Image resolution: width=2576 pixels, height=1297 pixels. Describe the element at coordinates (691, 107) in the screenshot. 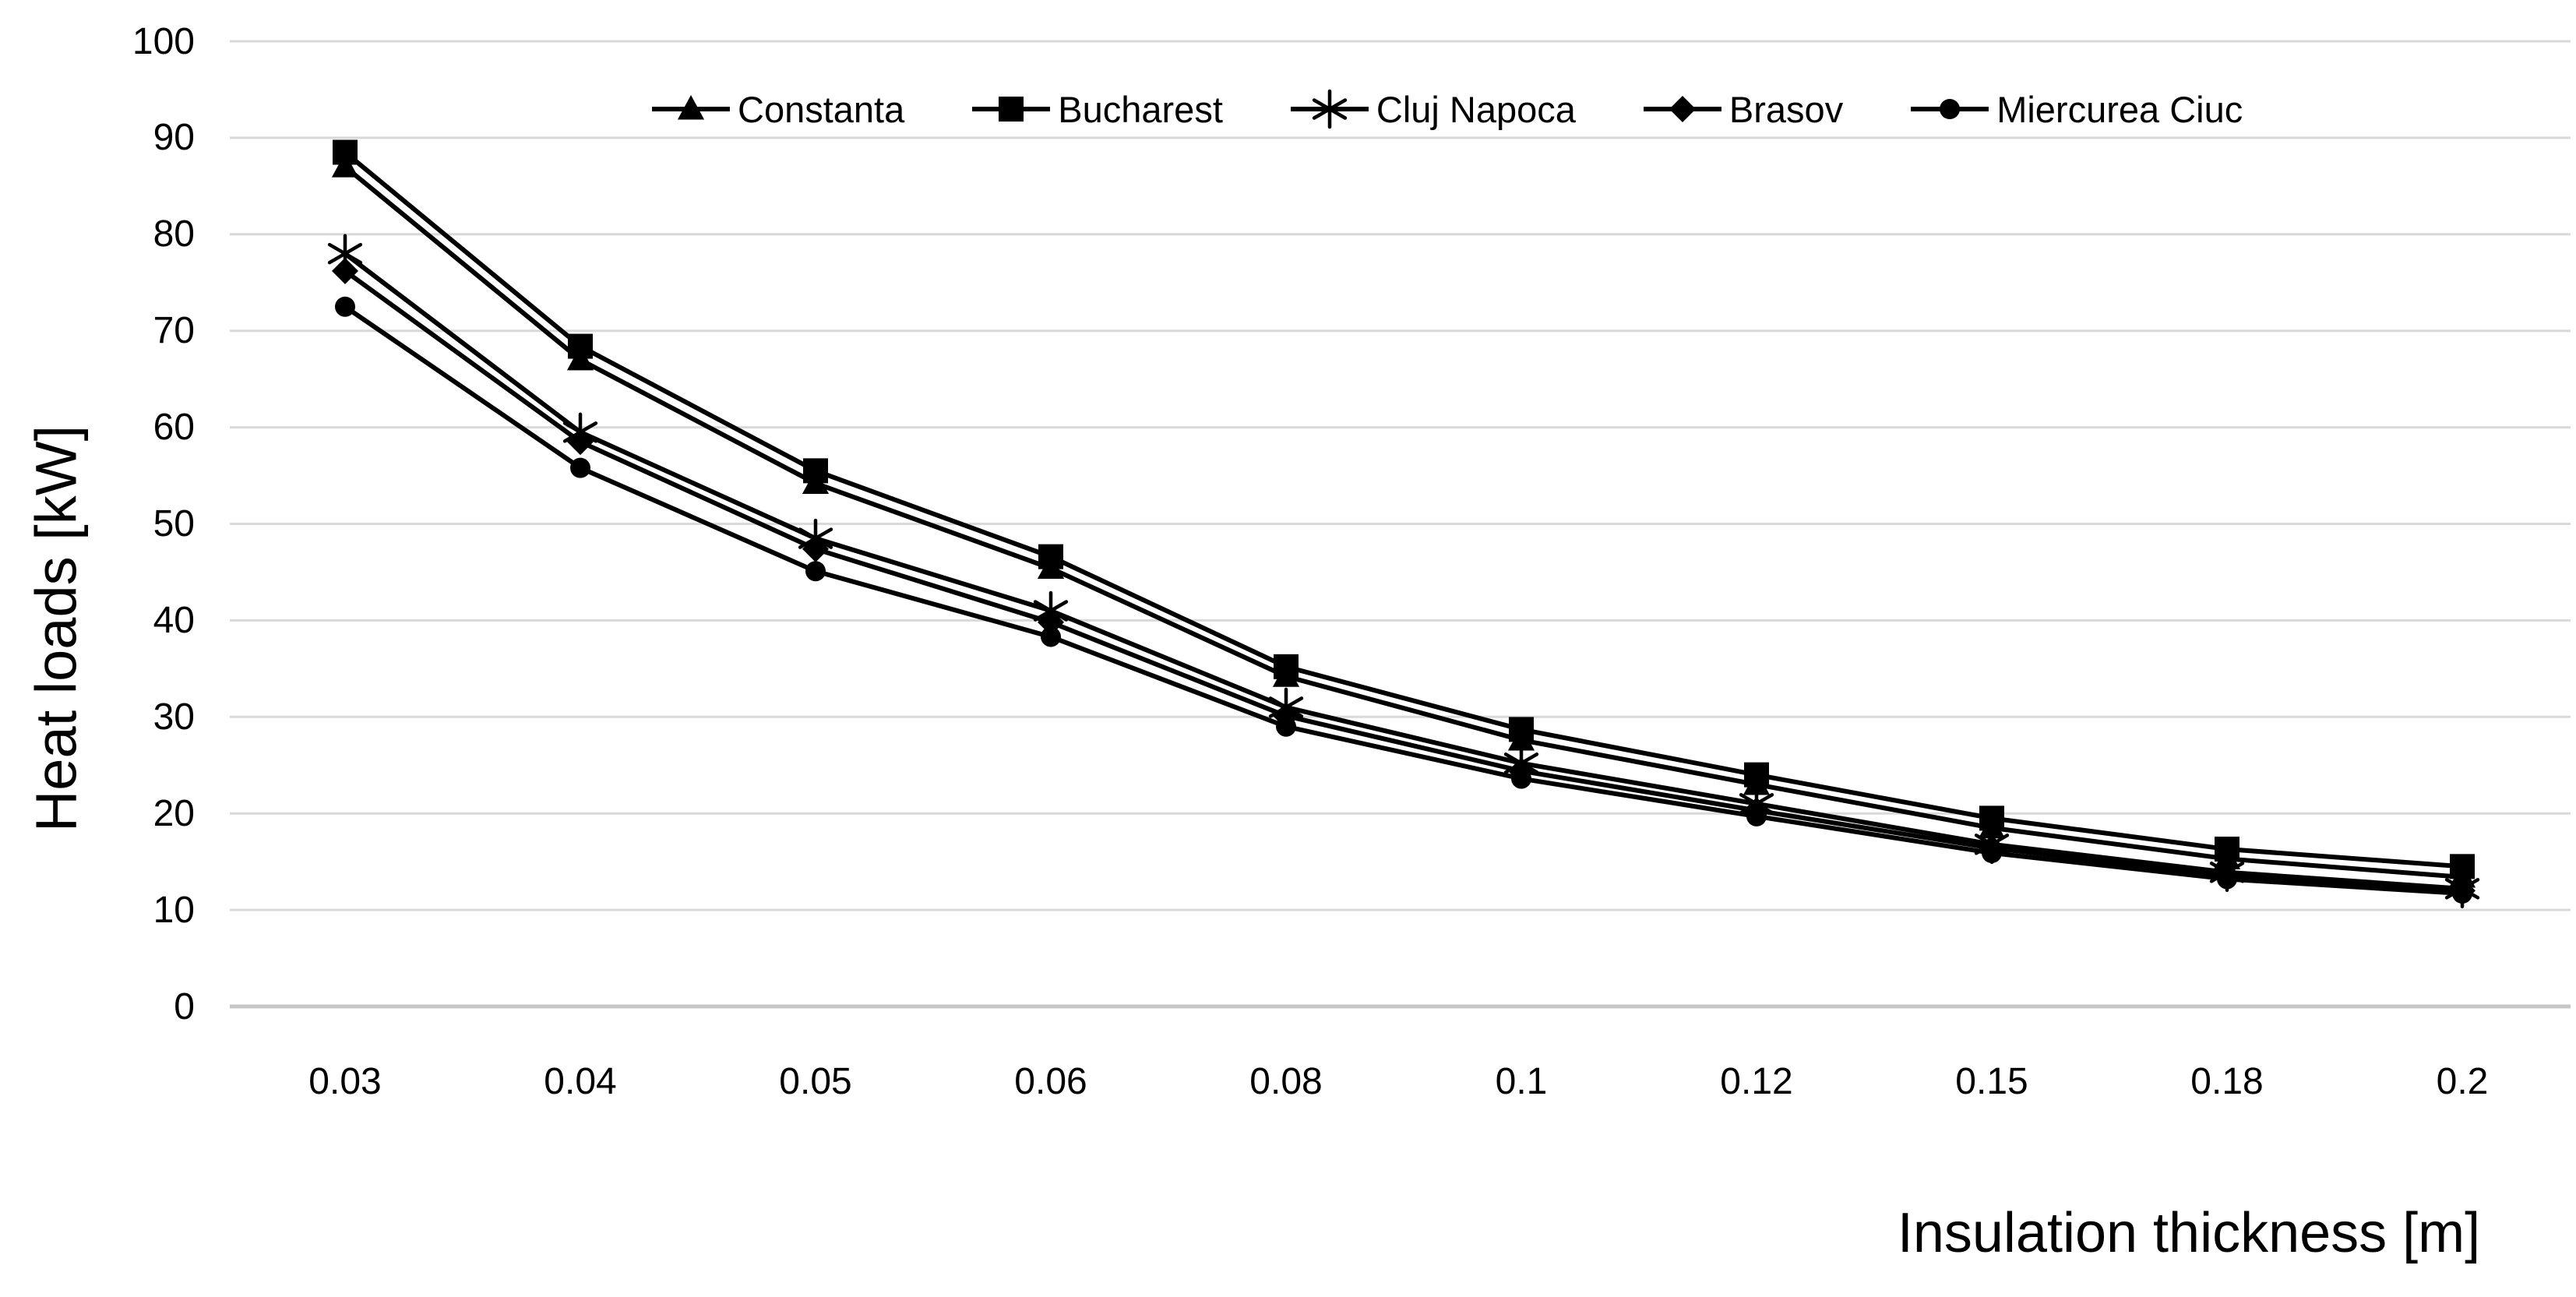

I see `triangle-marker-icon` at that location.